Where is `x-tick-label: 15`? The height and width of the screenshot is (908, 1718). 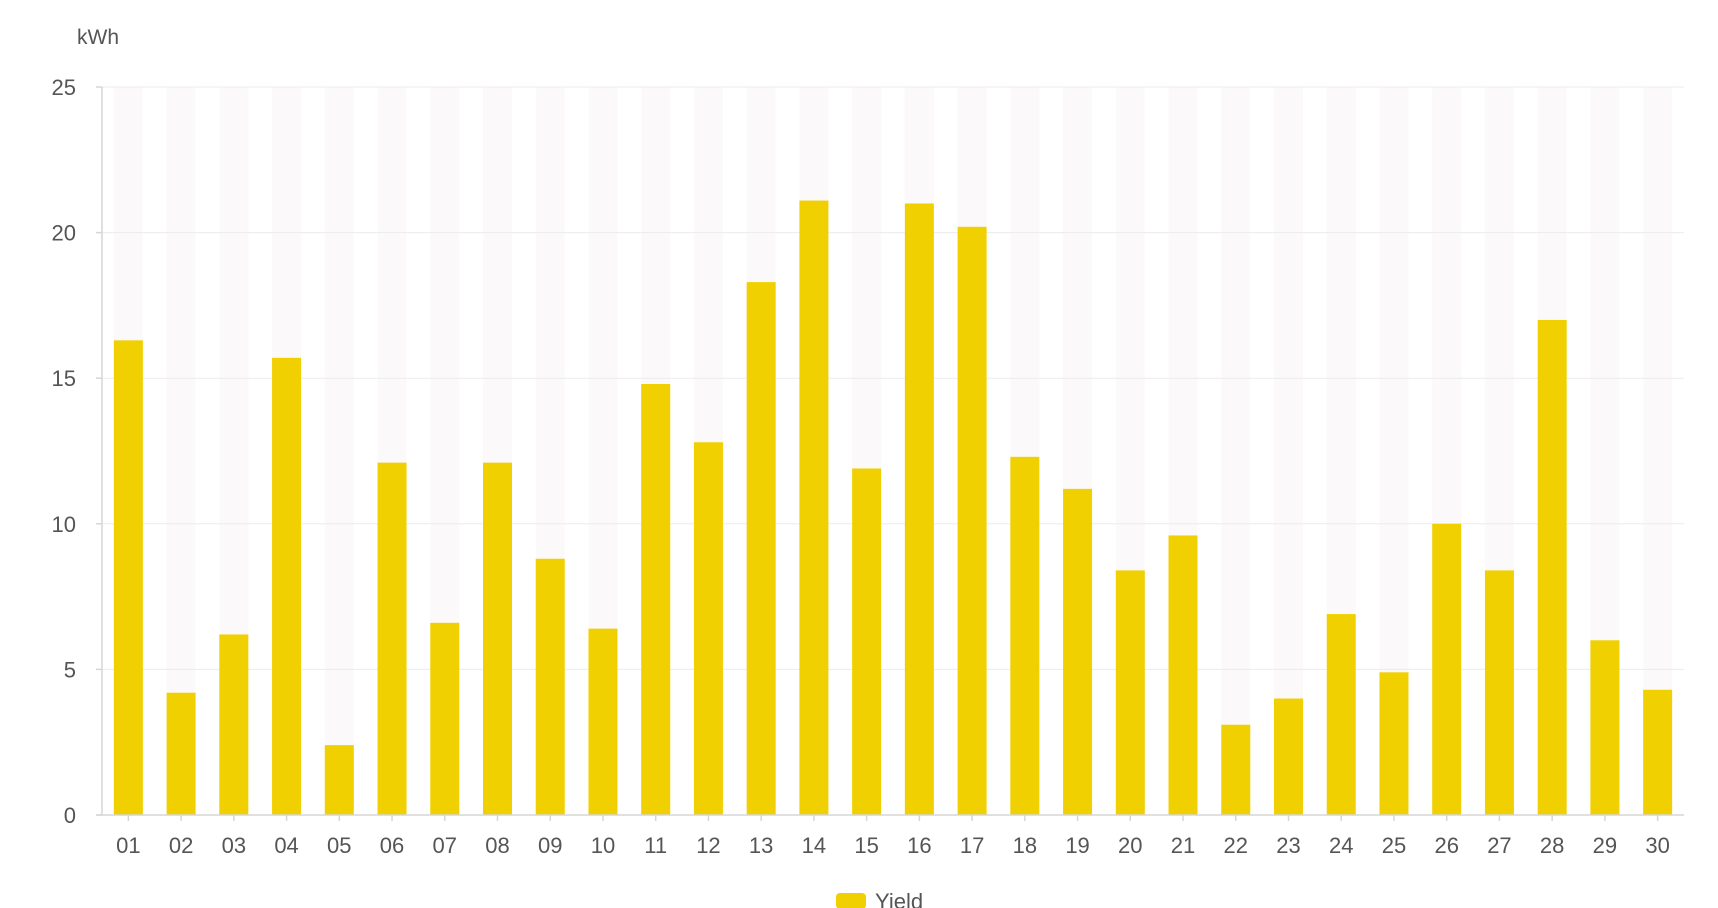
x-tick-label: 15 is located at coordinates (866, 845).